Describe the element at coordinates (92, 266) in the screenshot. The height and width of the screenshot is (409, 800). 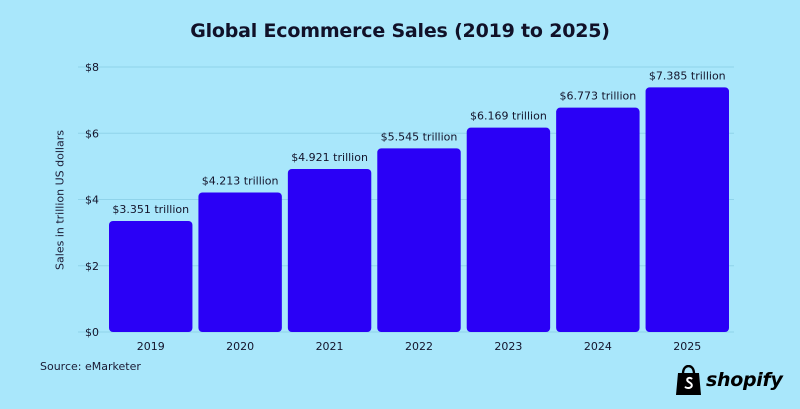
I see `y-tick-label: $2` at that location.